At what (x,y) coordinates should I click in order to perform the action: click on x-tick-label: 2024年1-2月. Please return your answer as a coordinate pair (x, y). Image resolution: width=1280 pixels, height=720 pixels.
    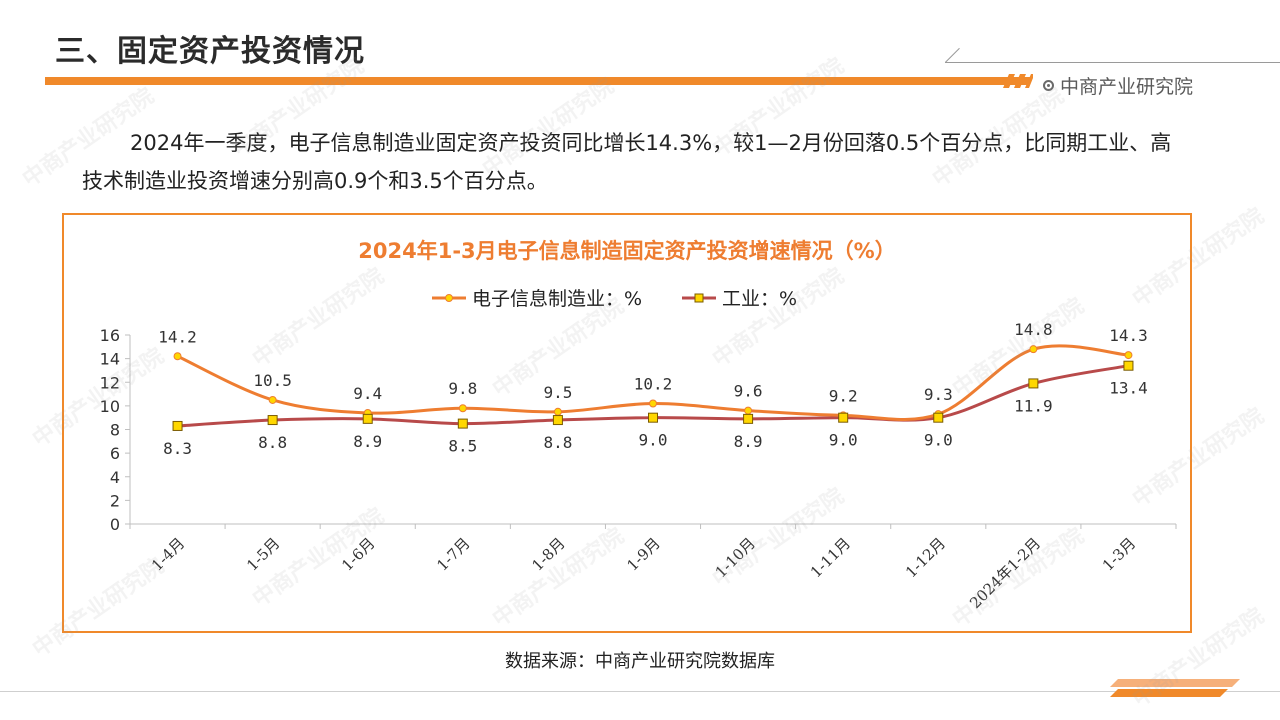
    Looking at the image, I should click on (1005, 573).